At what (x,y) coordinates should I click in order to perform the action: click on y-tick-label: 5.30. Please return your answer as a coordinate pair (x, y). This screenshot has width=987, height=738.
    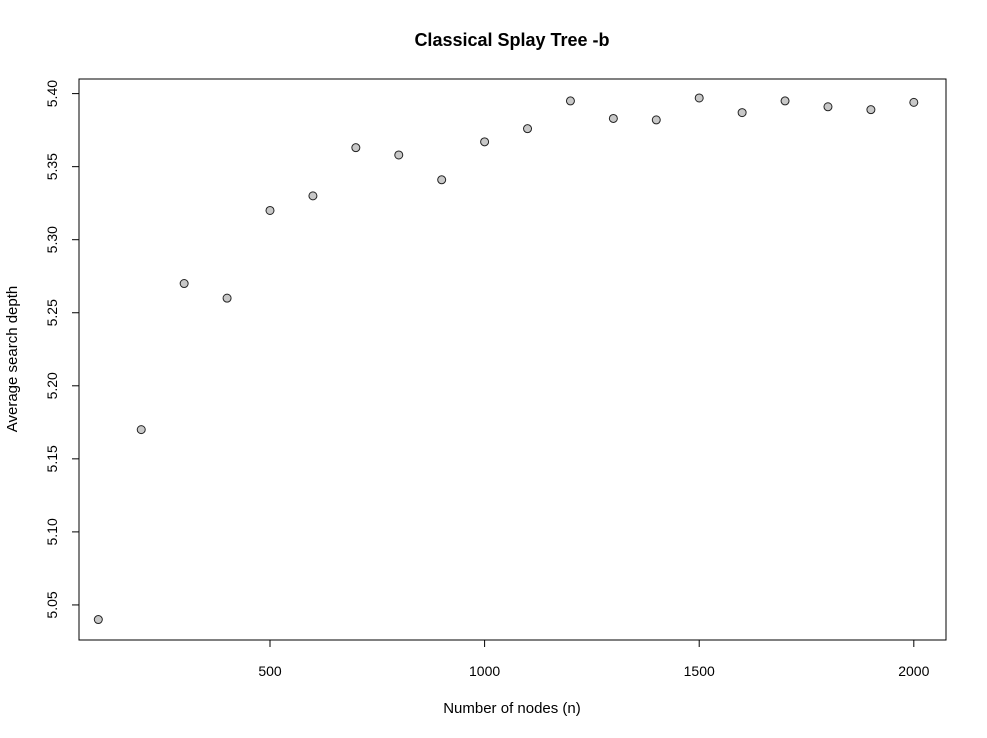
    Looking at the image, I should click on (52, 239).